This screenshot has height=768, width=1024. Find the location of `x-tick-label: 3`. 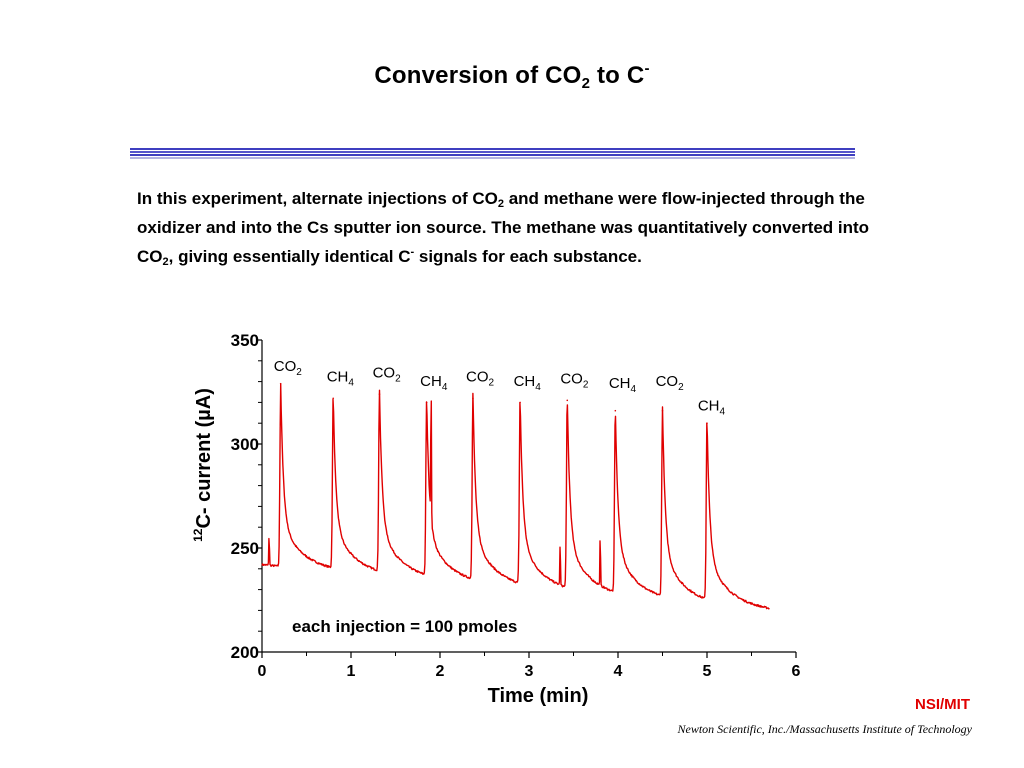

x-tick-label: 3 is located at coordinates (529, 671).